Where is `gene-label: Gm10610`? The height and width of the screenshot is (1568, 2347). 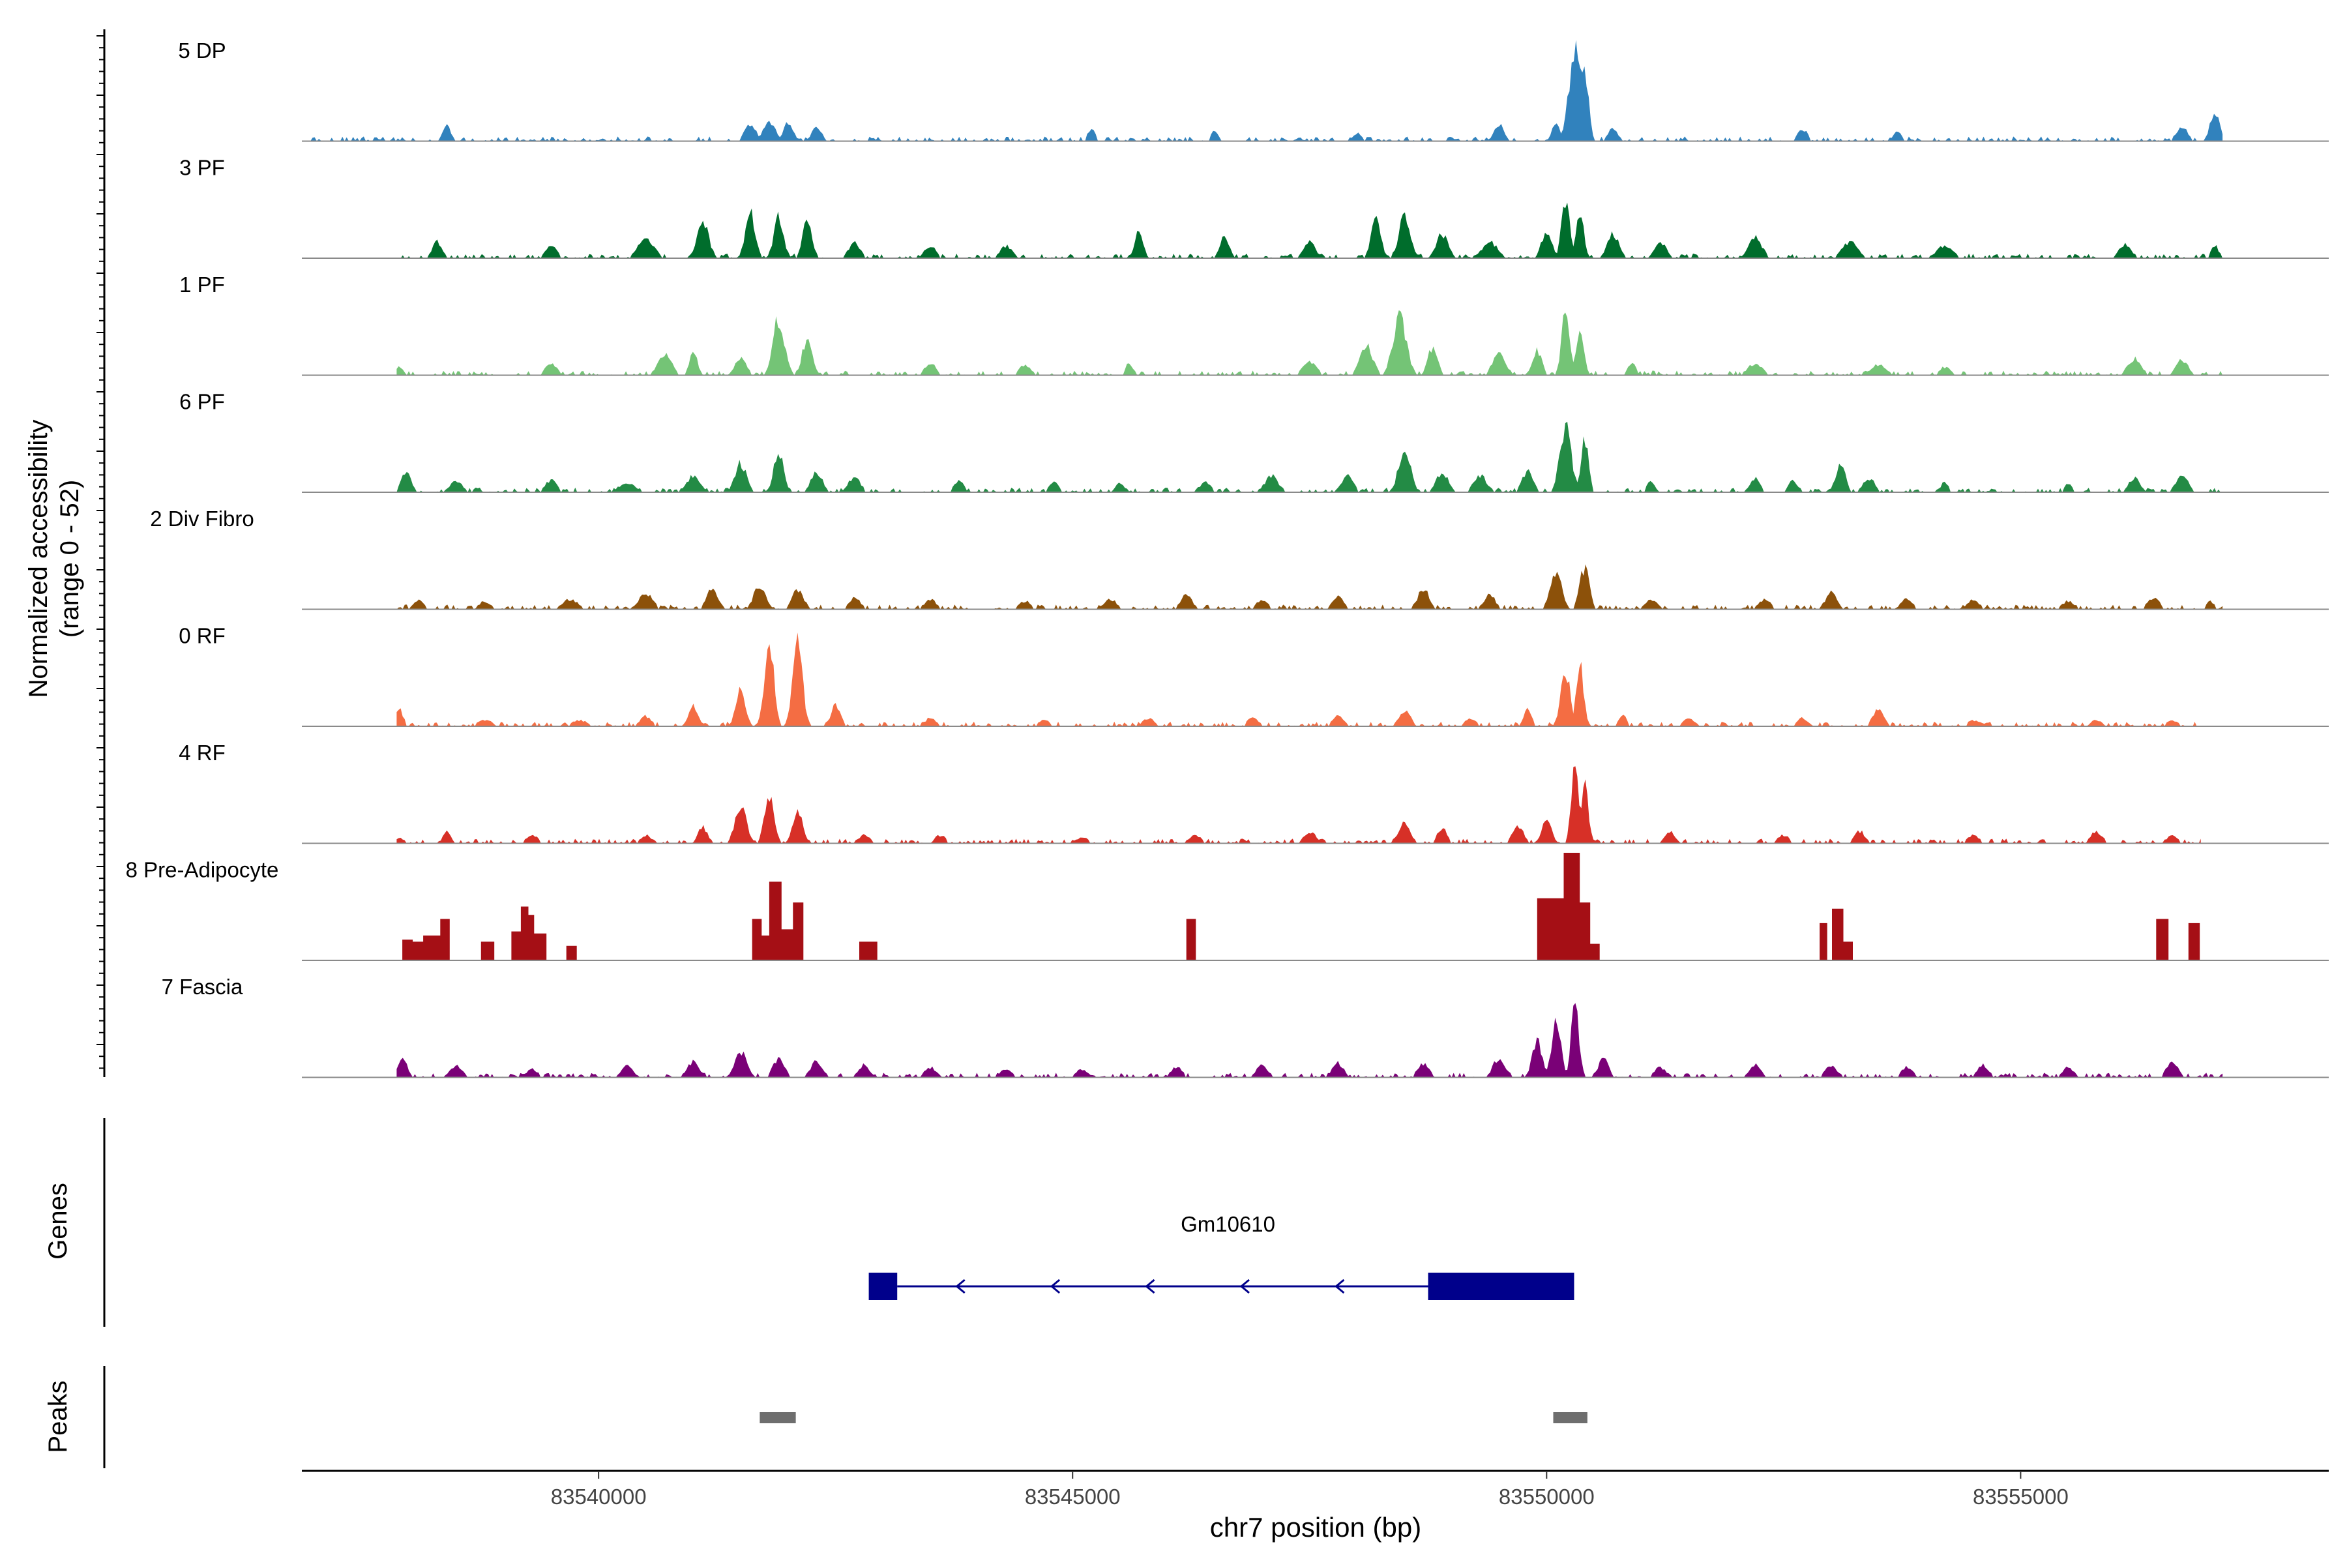 gene-label: Gm10610 is located at coordinates (1228, 1224).